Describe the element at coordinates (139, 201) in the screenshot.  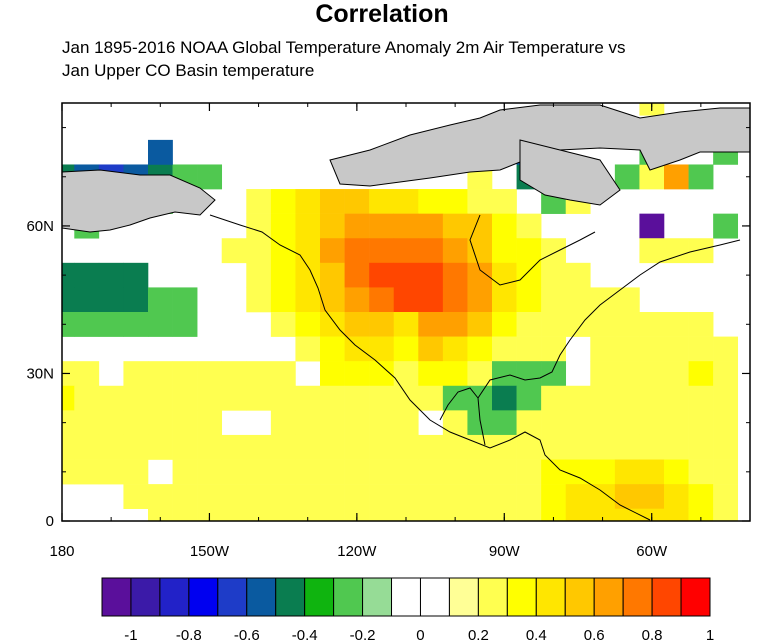
I see `alaska-outline` at that location.